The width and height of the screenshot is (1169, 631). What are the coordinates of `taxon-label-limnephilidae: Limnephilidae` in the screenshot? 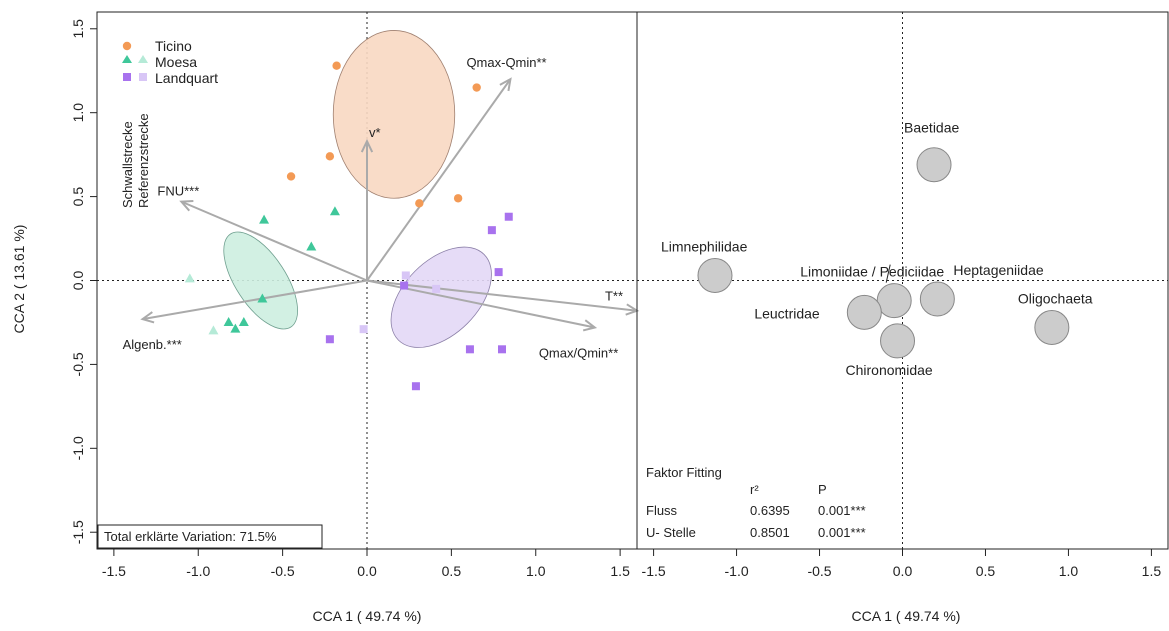 It's located at (704, 246).